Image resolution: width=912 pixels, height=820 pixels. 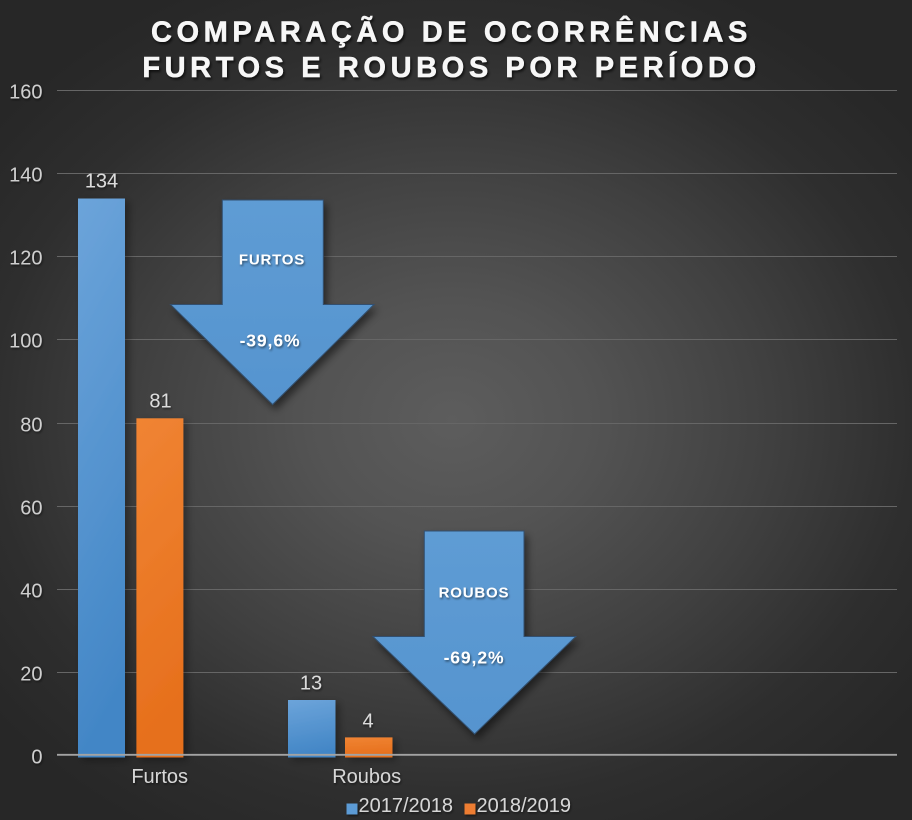 What do you see at coordinates (159, 777) in the screenshot?
I see `svg-text: Furtos` at bounding box center [159, 777].